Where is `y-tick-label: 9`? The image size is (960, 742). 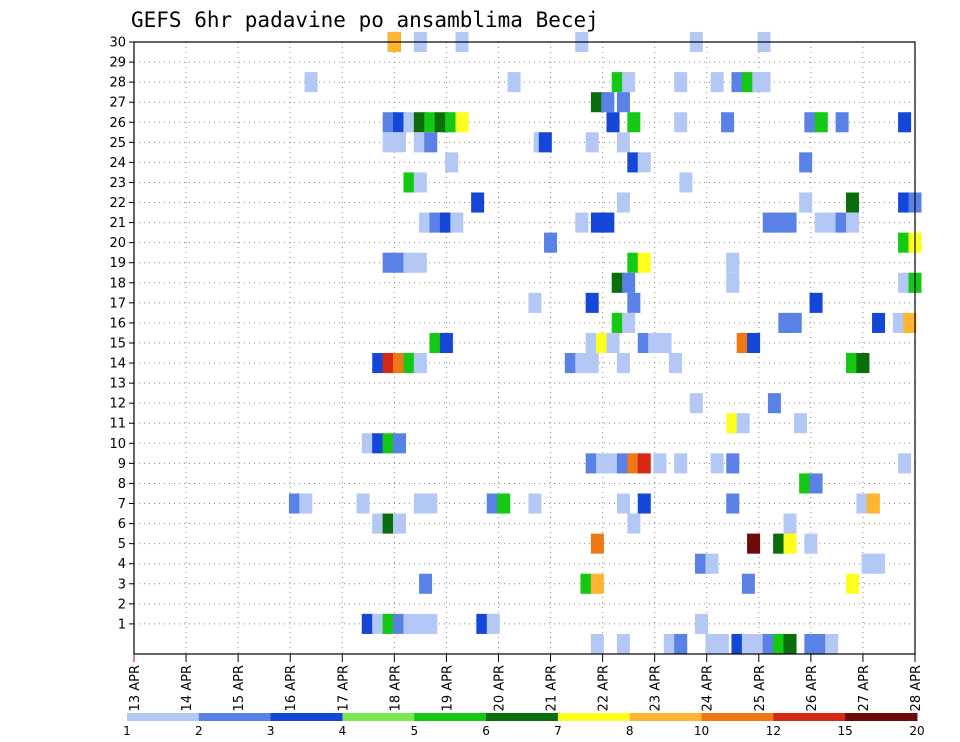
y-tick-label: 9 is located at coordinates (122, 464).